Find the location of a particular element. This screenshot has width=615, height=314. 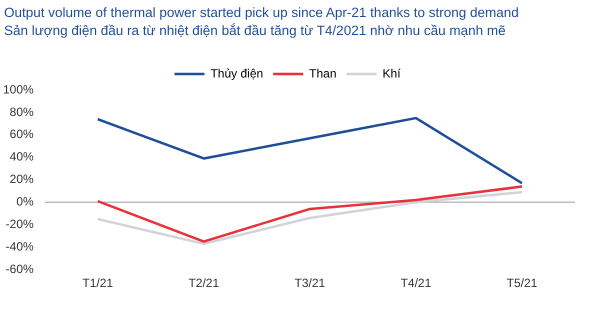

chart-title: Output volume of thermal power started pick up since Apr-21 thanks to strong demand is located at coordinates (261, 13).